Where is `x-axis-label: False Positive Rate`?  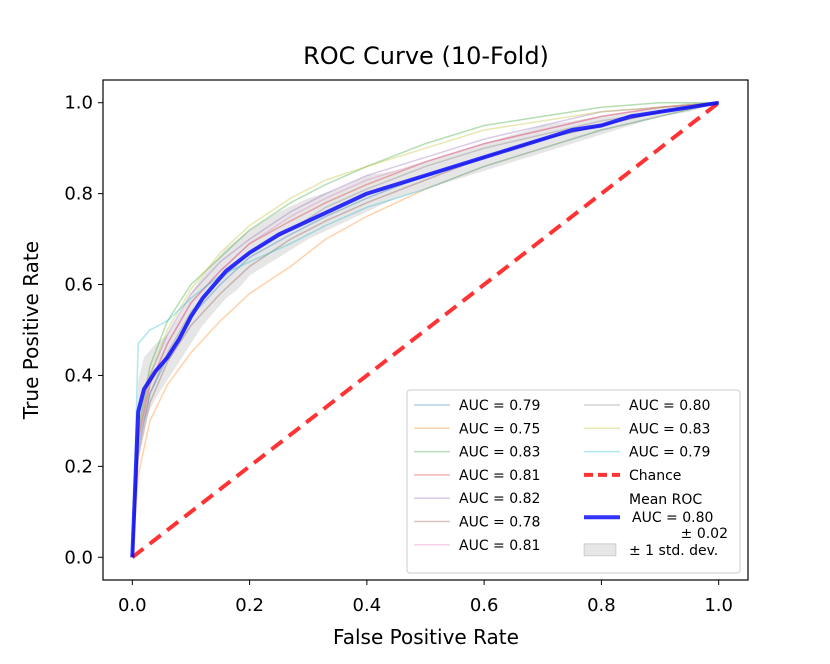 x-axis-label: False Positive Rate is located at coordinates (426, 637).